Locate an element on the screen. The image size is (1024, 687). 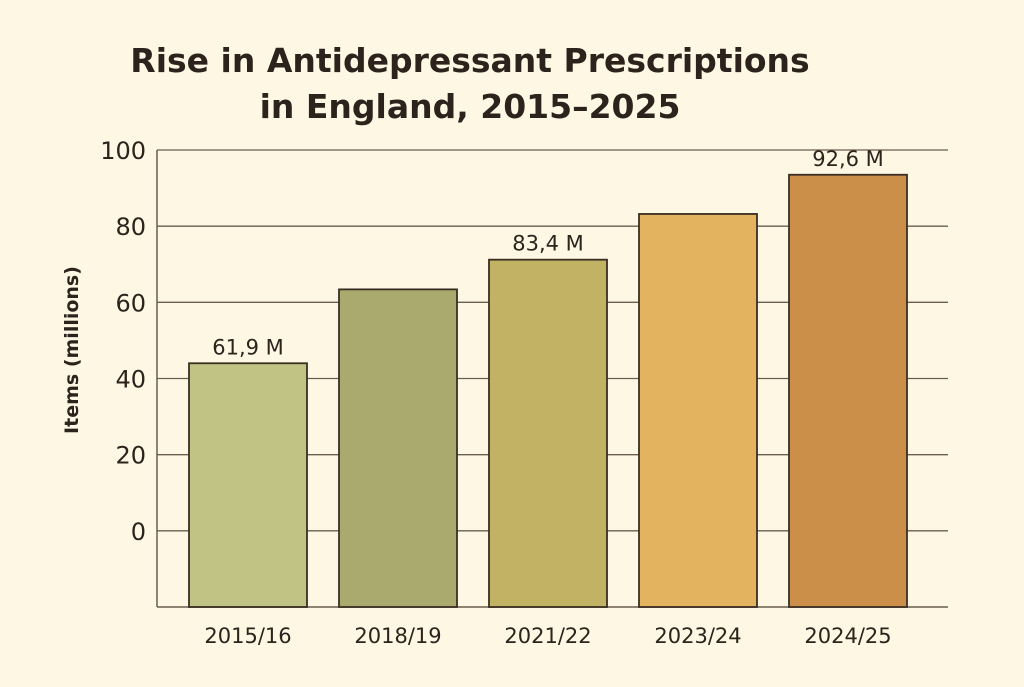
x-tick-label: 2015/16 is located at coordinates (247, 636).